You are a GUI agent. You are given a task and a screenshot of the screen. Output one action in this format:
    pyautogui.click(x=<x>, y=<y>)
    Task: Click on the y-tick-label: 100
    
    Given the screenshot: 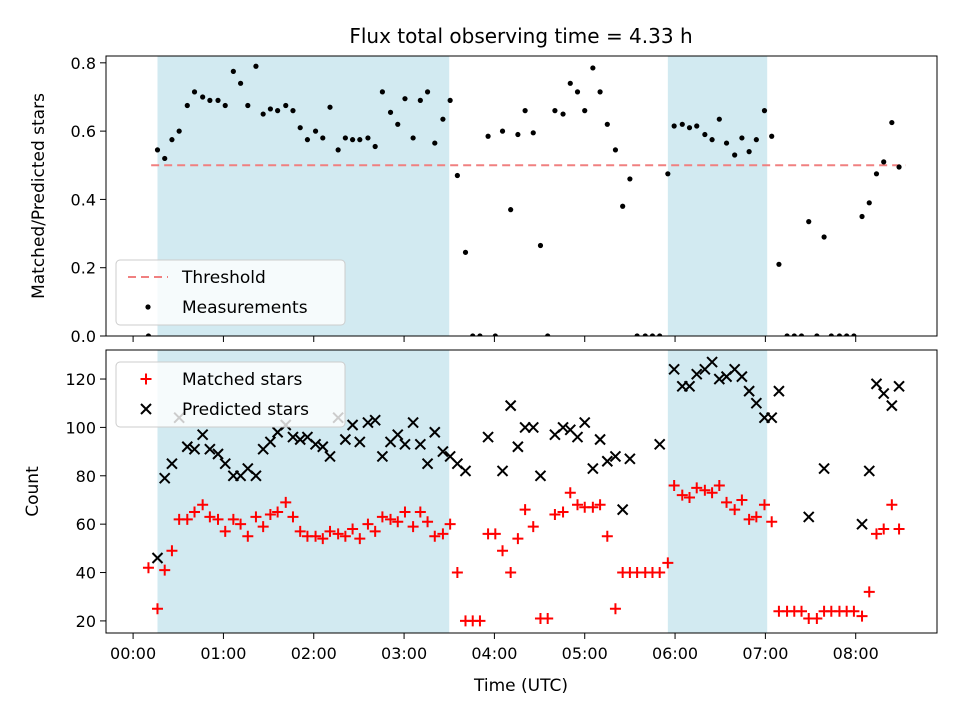 What is the action you would take?
    pyautogui.click(x=80, y=427)
    